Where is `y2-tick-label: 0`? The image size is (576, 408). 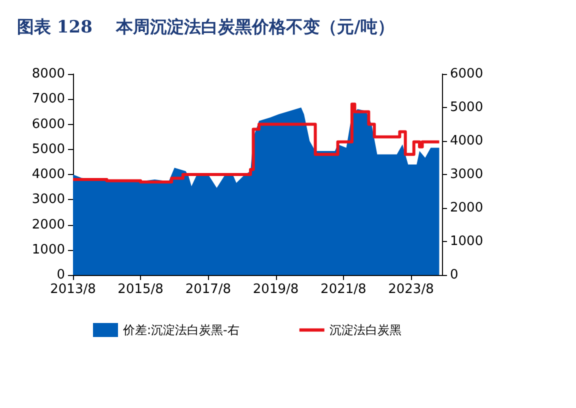 y2-tick-label: 0 is located at coordinates (454, 275).